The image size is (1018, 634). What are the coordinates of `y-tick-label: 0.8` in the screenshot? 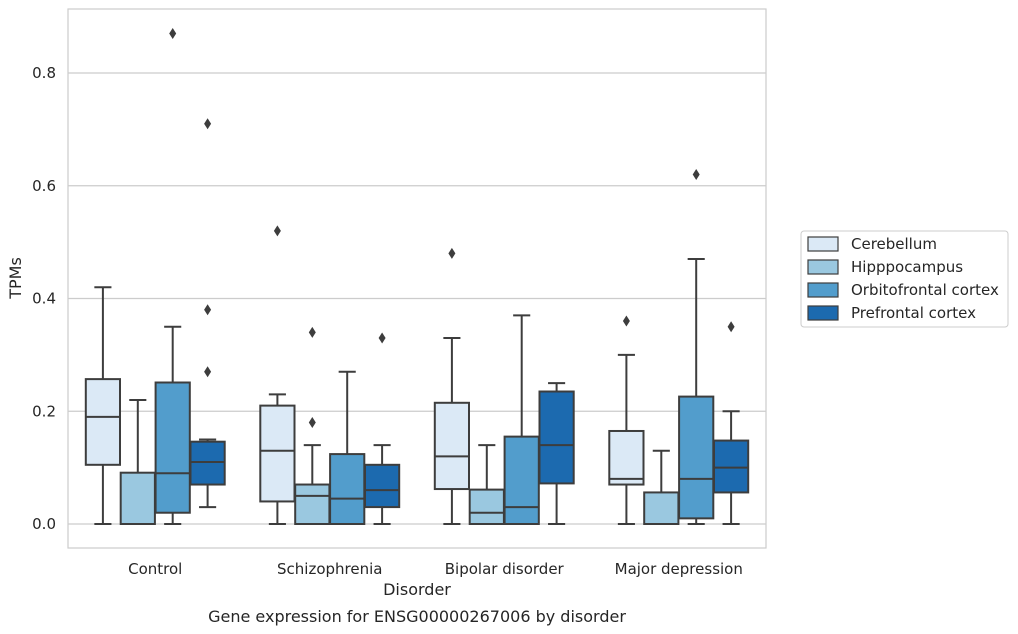 It's located at (44, 73).